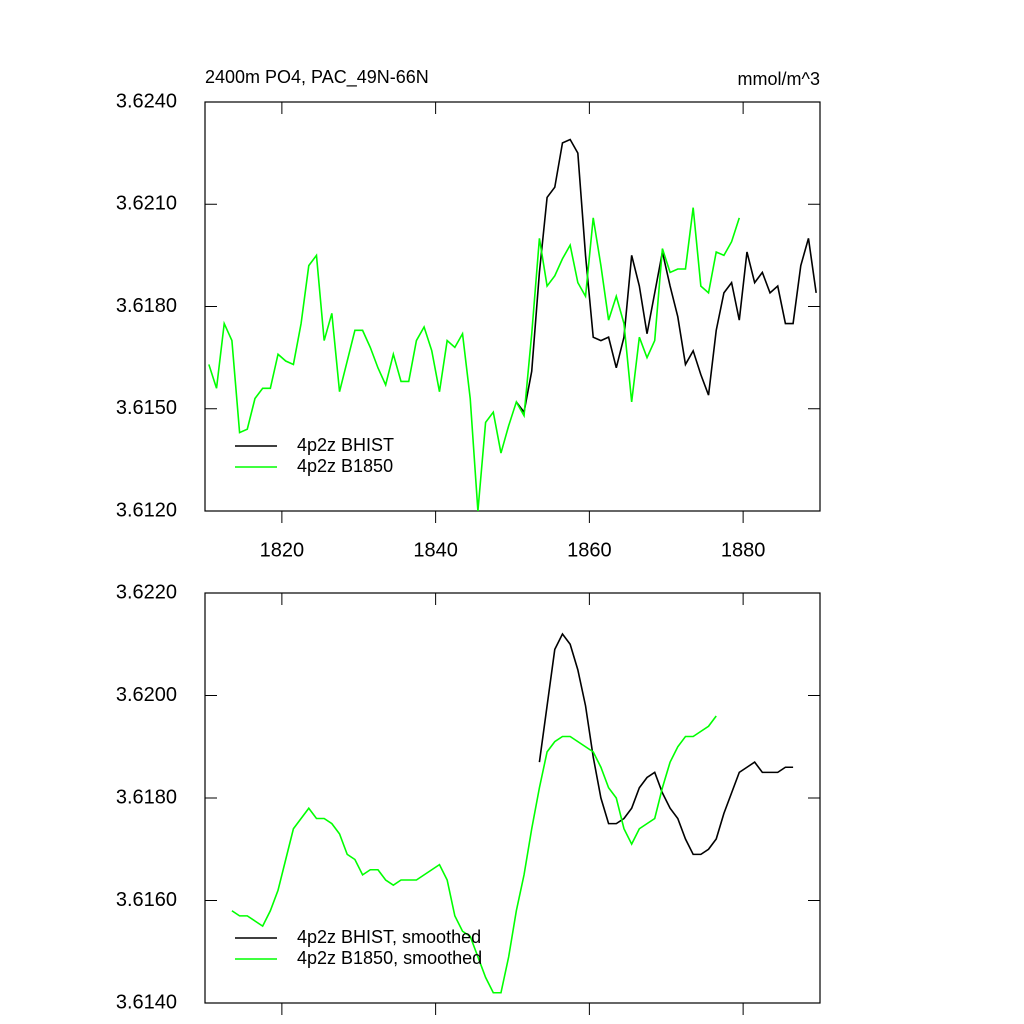 This screenshot has height=1024, width=1024. Describe the element at coordinates (317, 77) in the screenshot. I see `chart-title: 2400m PO4, PAC_49N-66N` at that location.